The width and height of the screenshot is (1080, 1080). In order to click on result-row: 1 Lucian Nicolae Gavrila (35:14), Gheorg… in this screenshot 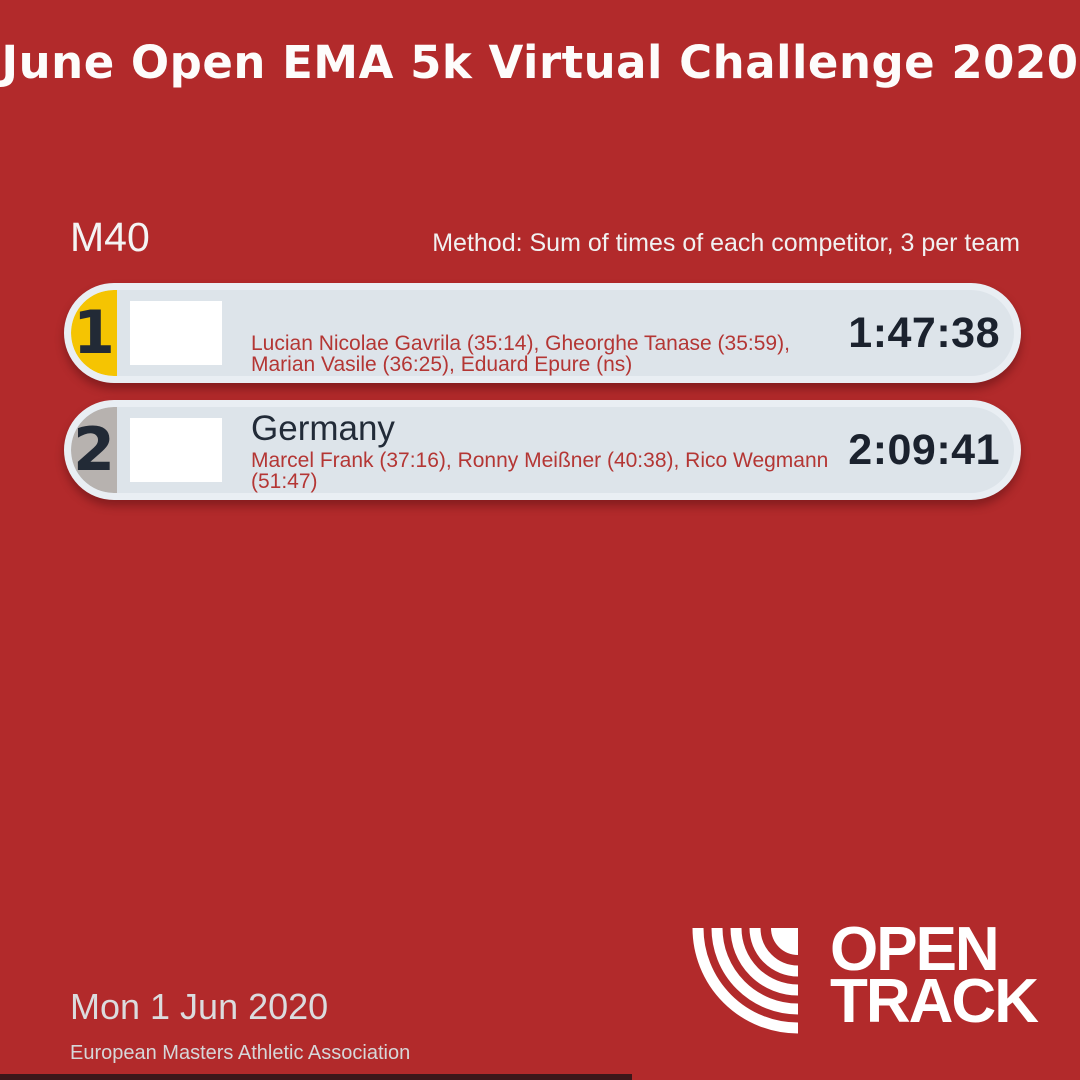, I will do `click(542, 333)`.